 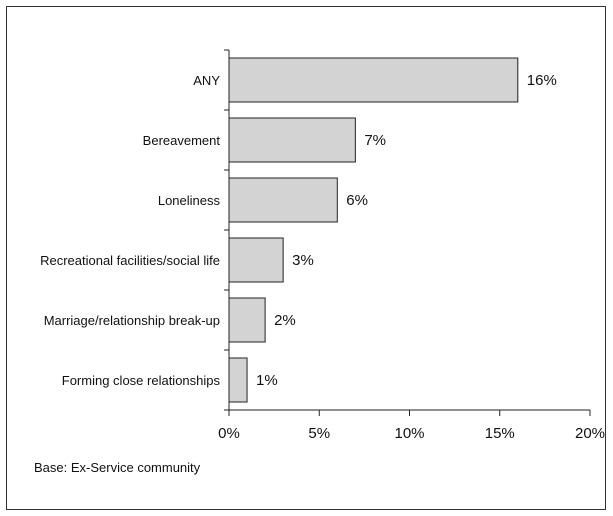 What do you see at coordinates (182, 140) in the screenshot?
I see `category-label: Bereavement` at bounding box center [182, 140].